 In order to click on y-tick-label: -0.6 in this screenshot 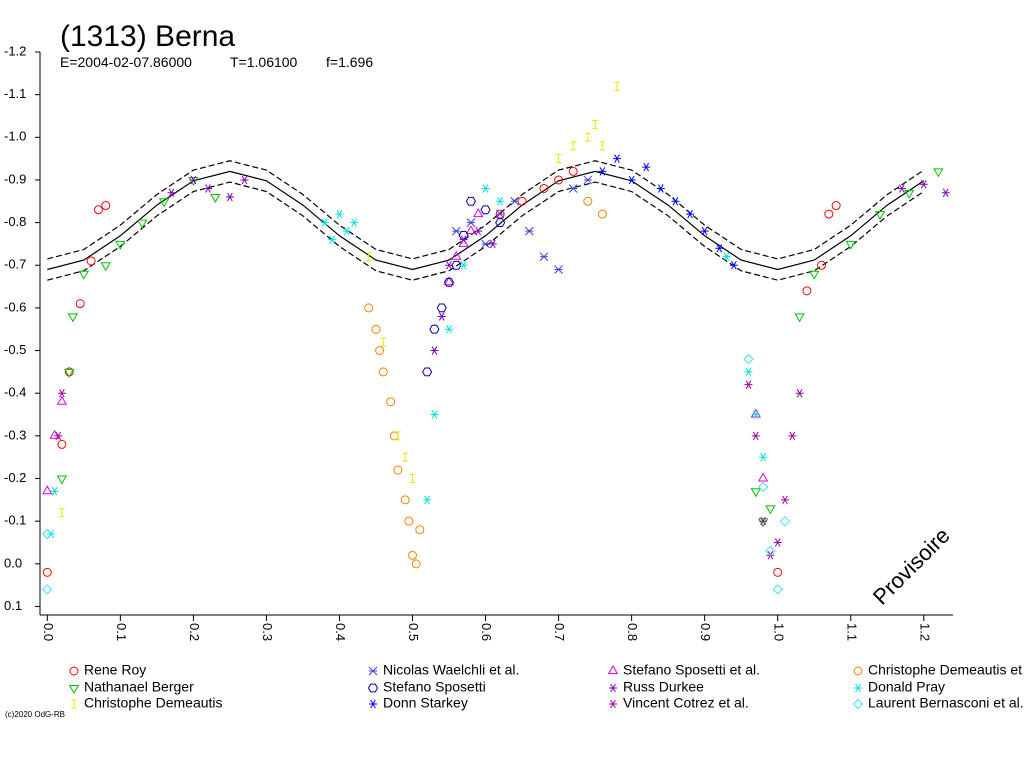, I will do `click(15, 306)`.